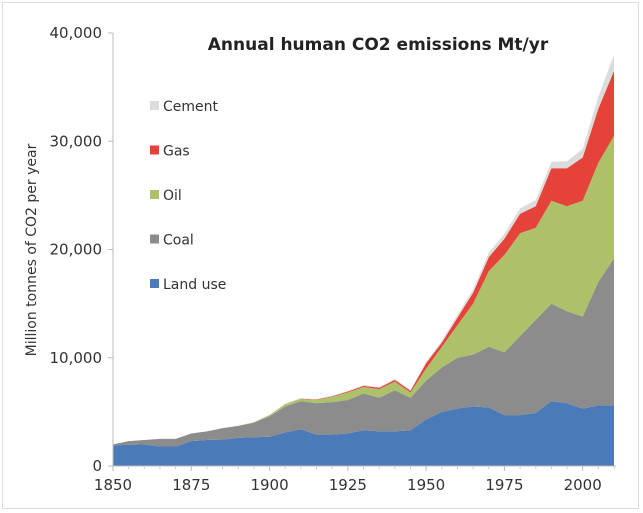 Image resolution: width=643 pixels, height=513 pixels. I want to click on legend-label: Coal, so click(178, 241).